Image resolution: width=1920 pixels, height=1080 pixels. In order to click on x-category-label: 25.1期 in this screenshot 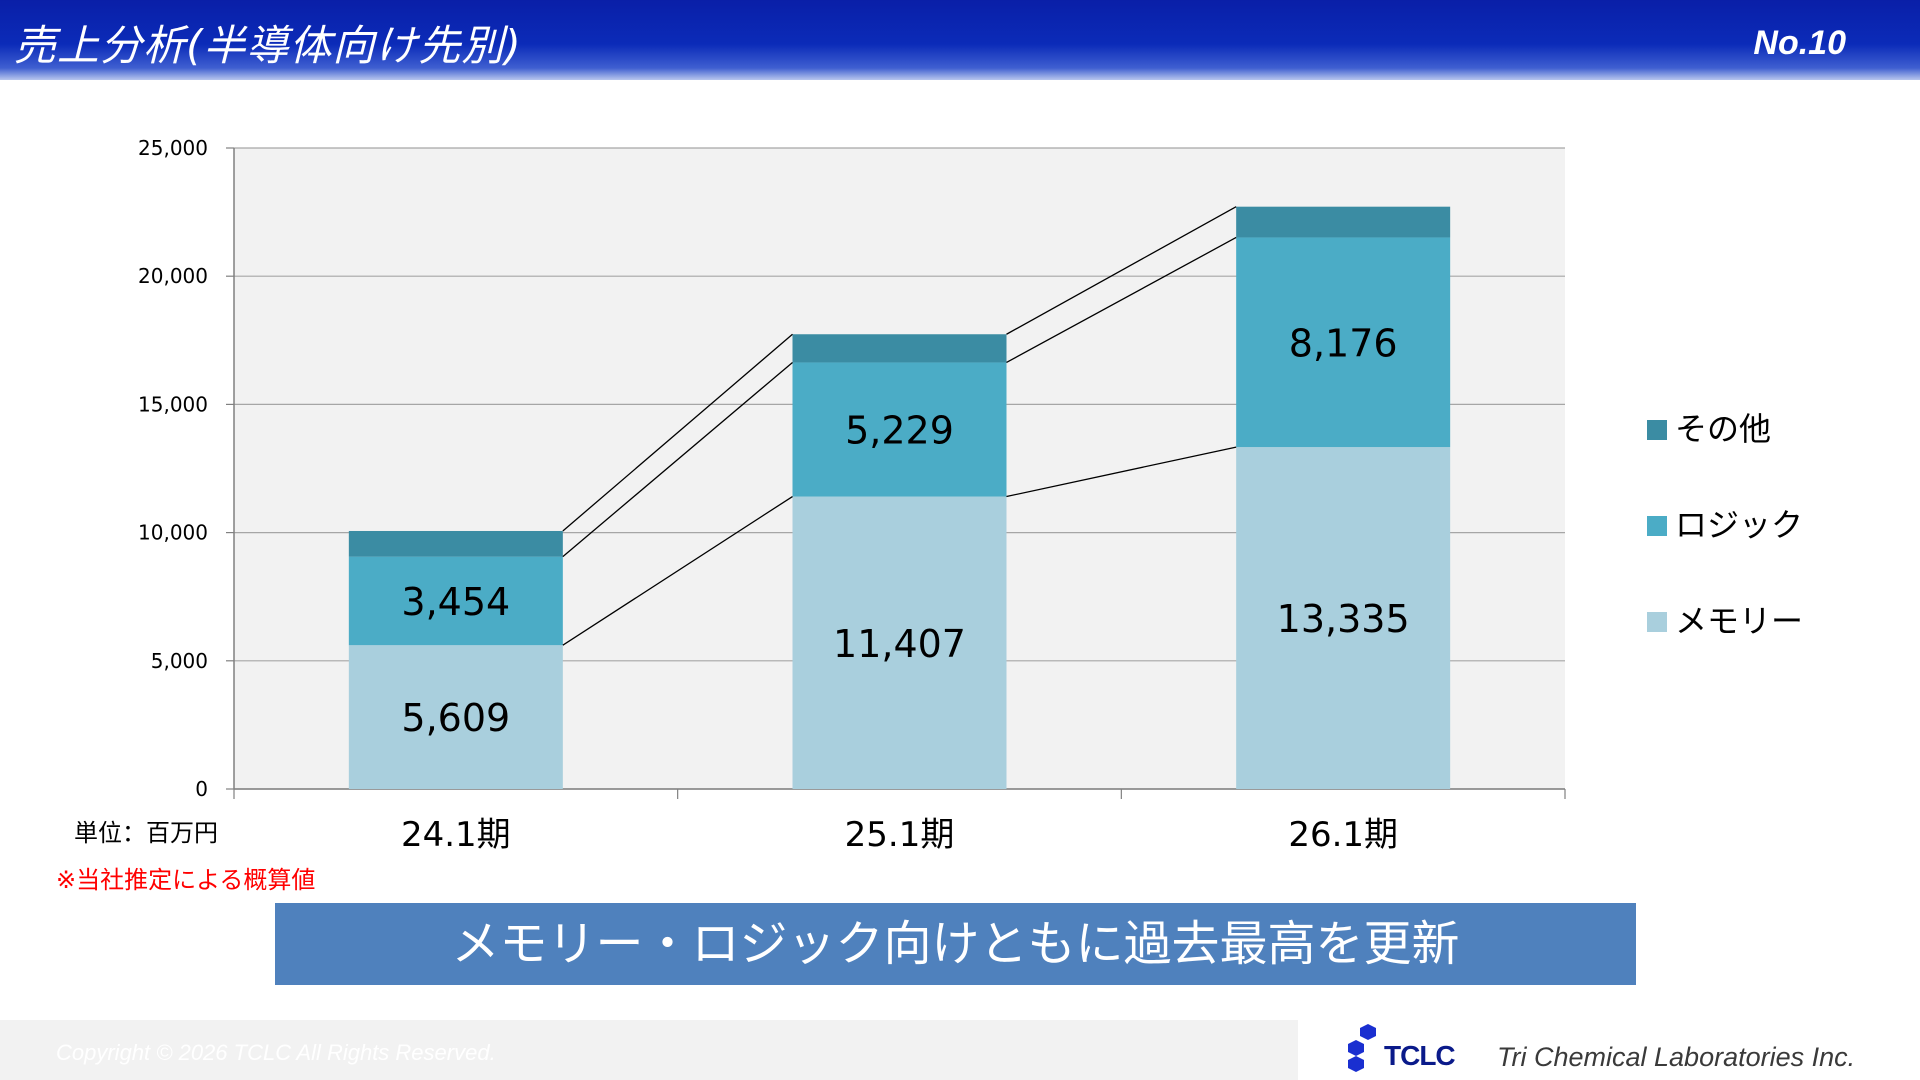, I will do `click(900, 835)`.